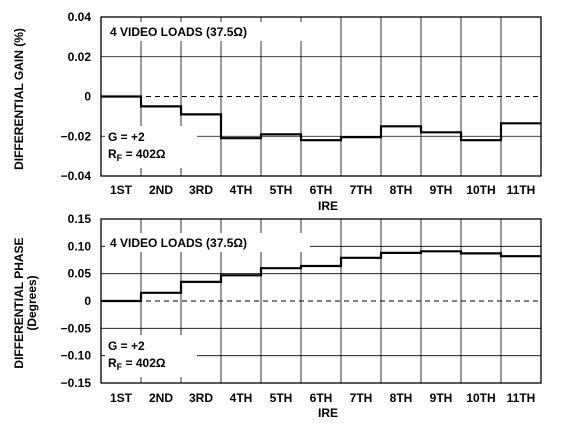  I want to click on gain-x-tick-label: 9TH, so click(441, 190).